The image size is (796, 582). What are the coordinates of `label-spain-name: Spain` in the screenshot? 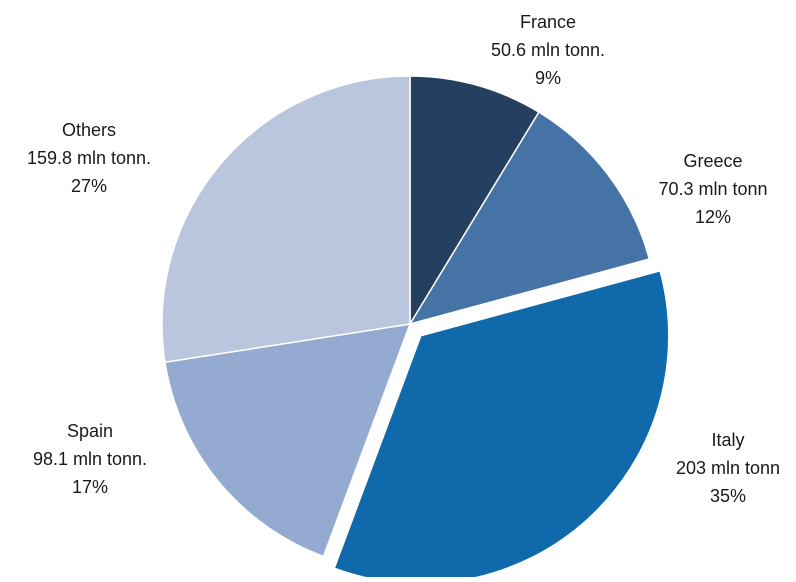 It's located at (90, 431).